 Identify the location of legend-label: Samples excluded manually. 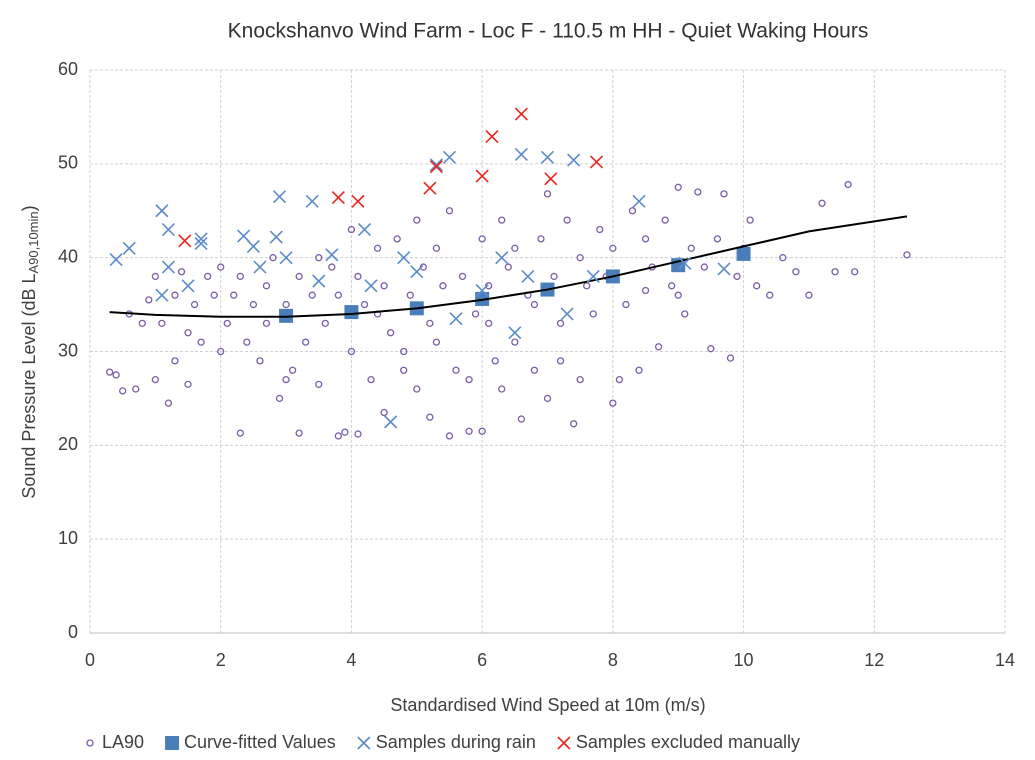
(688, 742).